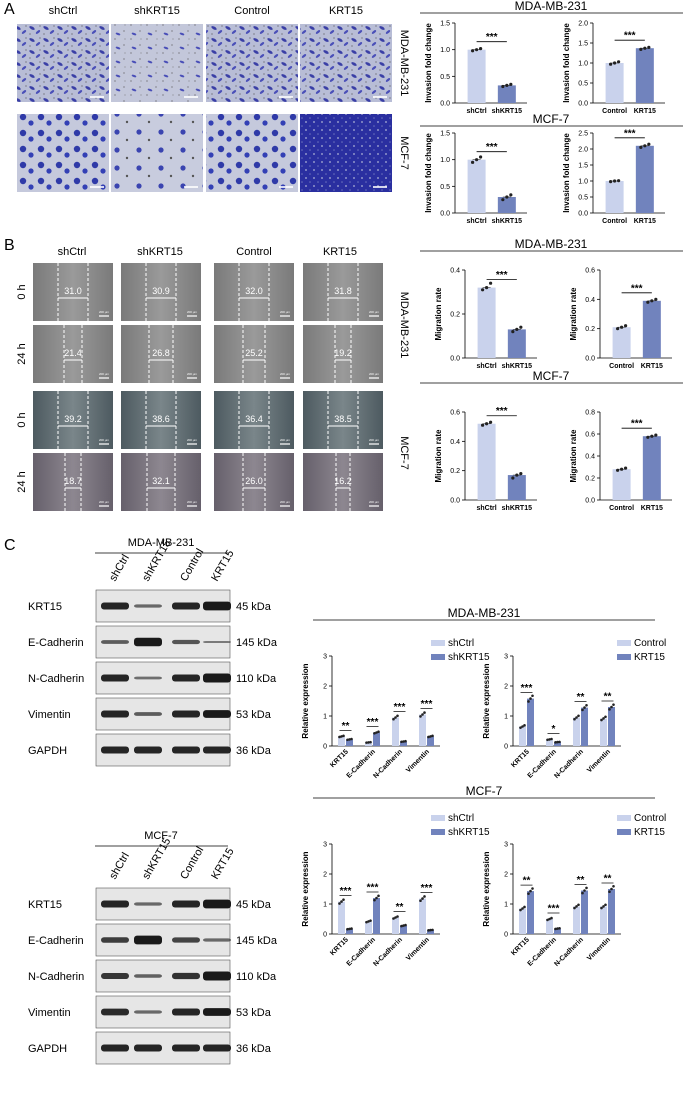 Image resolution: width=685 pixels, height=1100 pixels. I want to click on x-tick-label: N-Cadherin, so click(388, 764).